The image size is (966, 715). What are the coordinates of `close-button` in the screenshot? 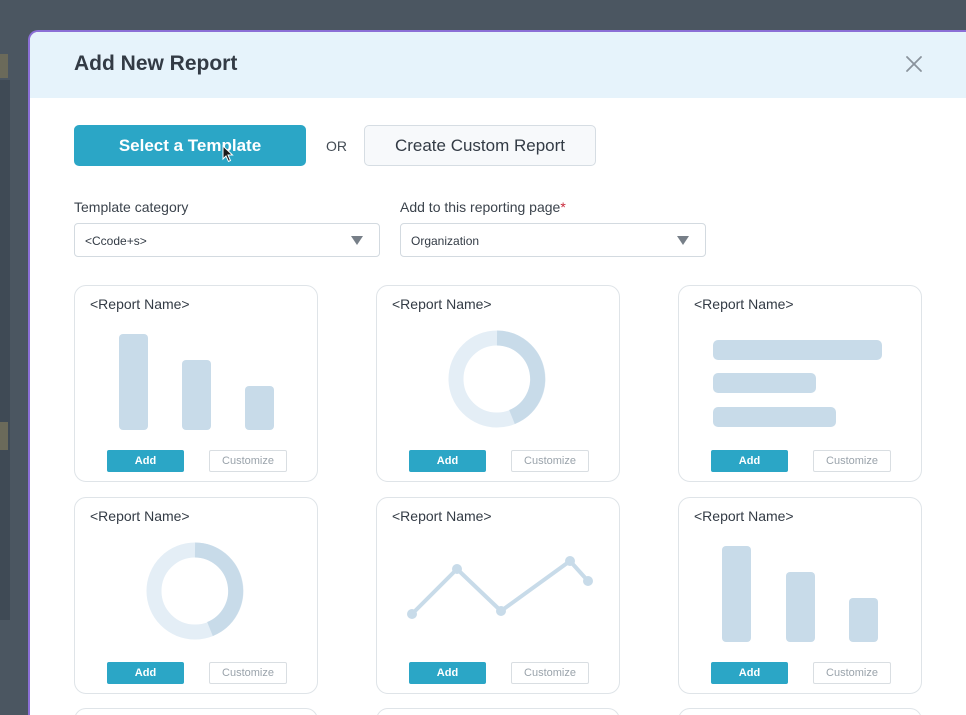 It's located at (914, 64).